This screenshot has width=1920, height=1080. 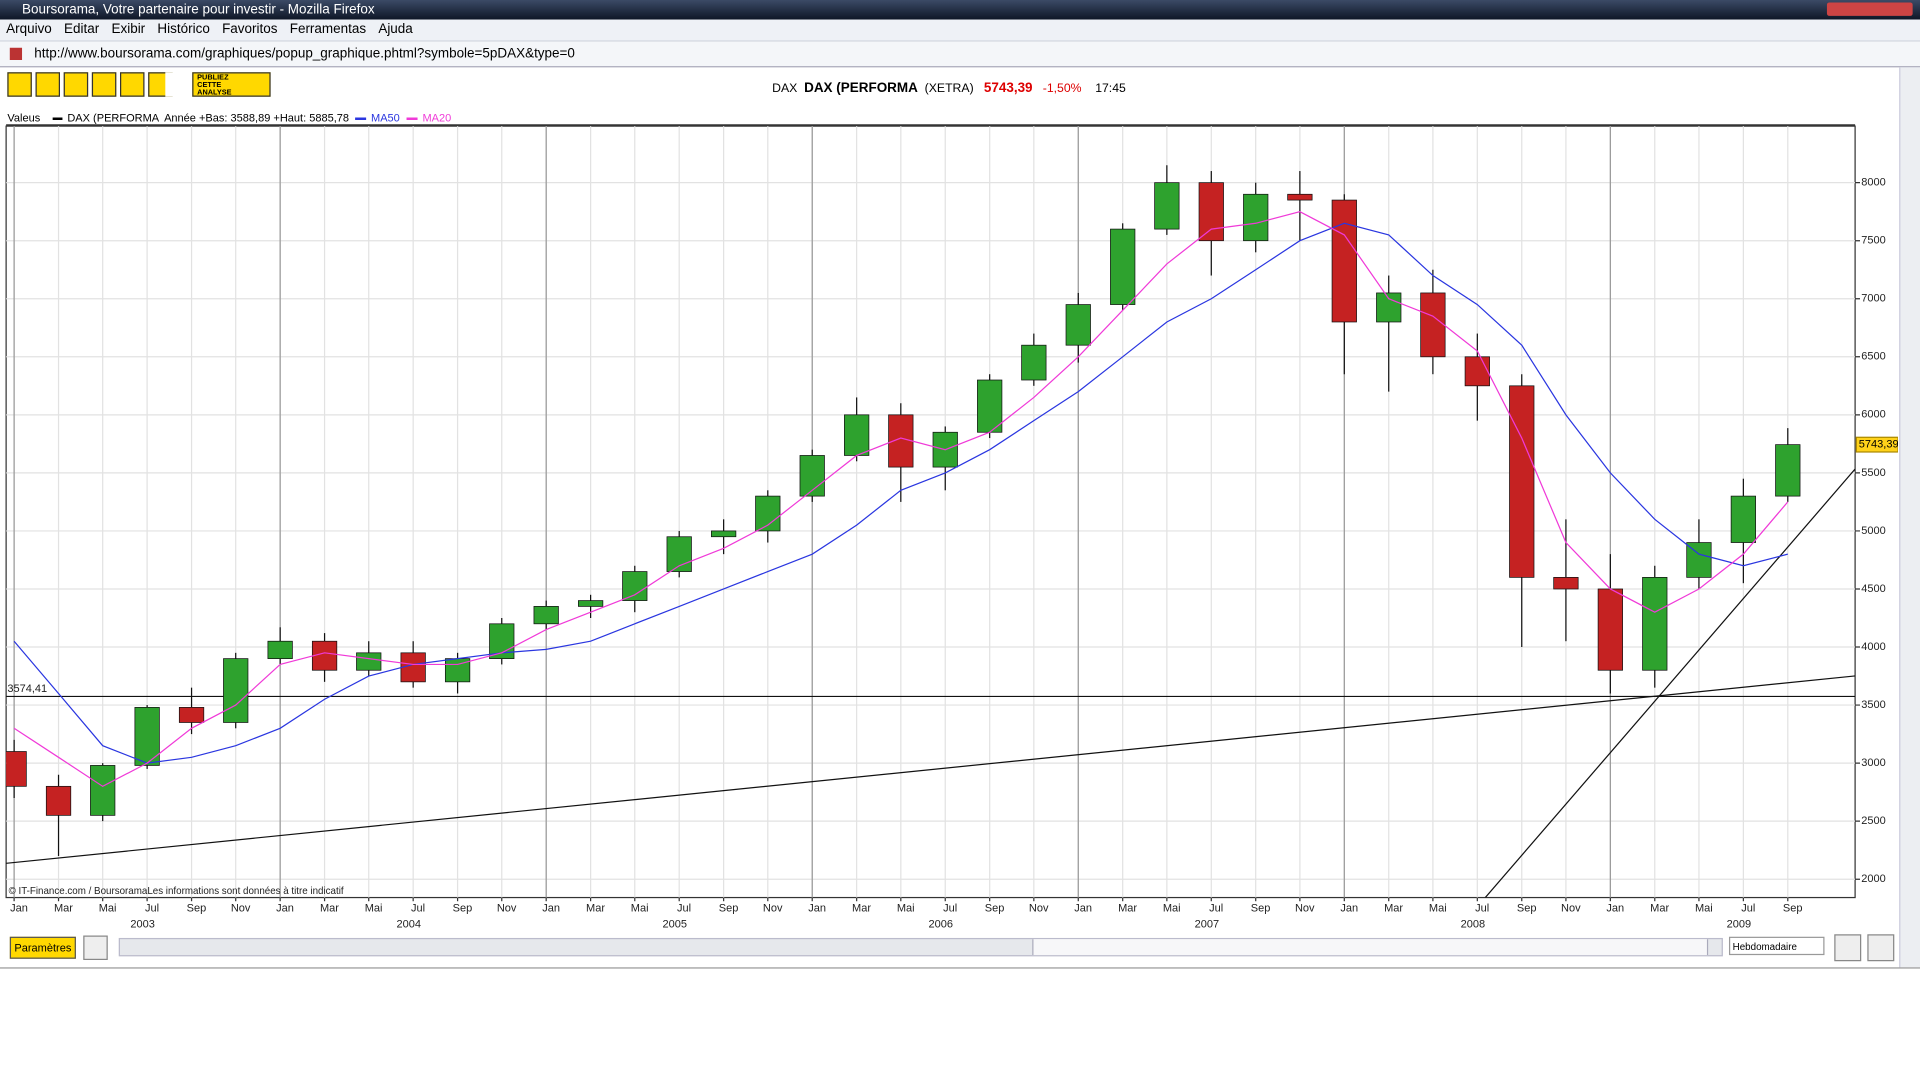 What do you see at coordinates (920, 947) in the screenshot?
I see `scrollbar` at bounding box center [920, 947].